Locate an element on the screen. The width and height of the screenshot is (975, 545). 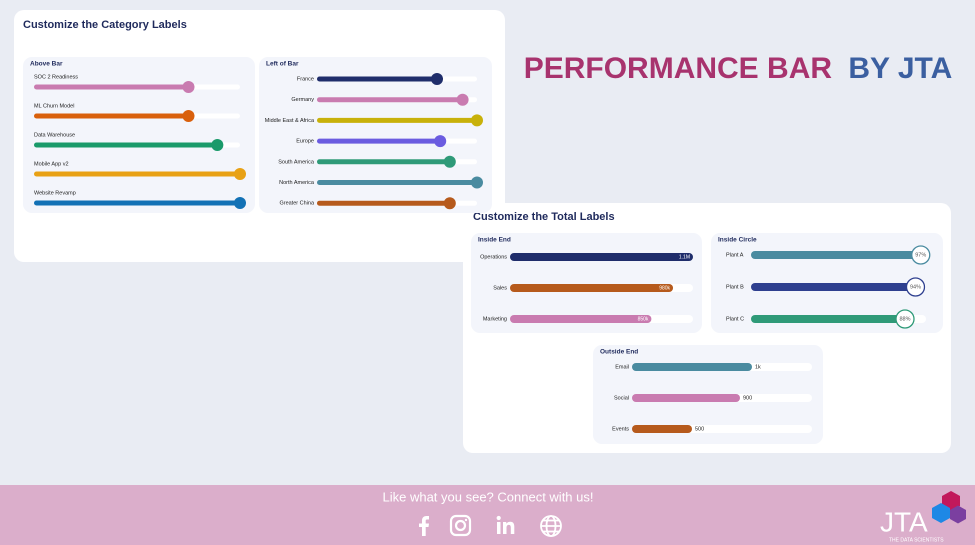
category-label: Greater China is located at coordinates (296, 204).